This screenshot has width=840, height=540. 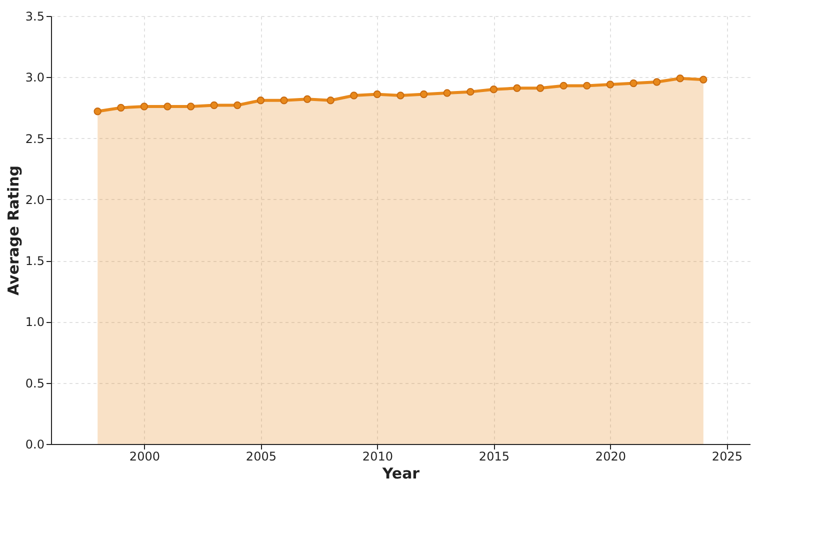 I want to click on y-tick-label: 3.0, so click(x=34, y=77).